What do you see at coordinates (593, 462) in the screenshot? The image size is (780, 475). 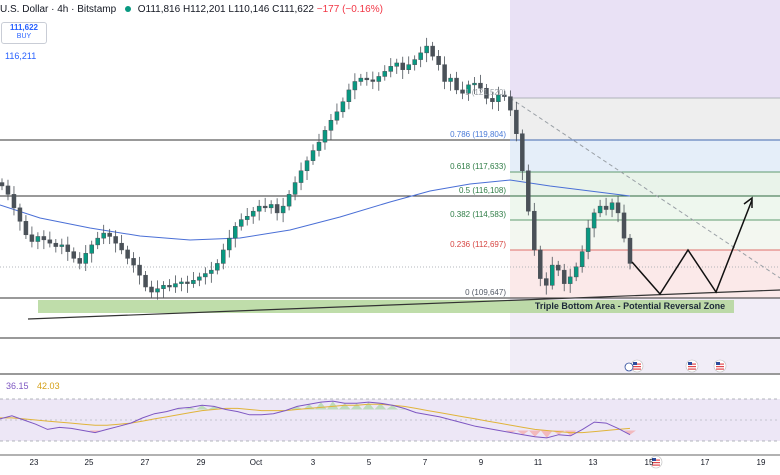 I see `time-axis-tick: 13` at bounding box center [593, 462].